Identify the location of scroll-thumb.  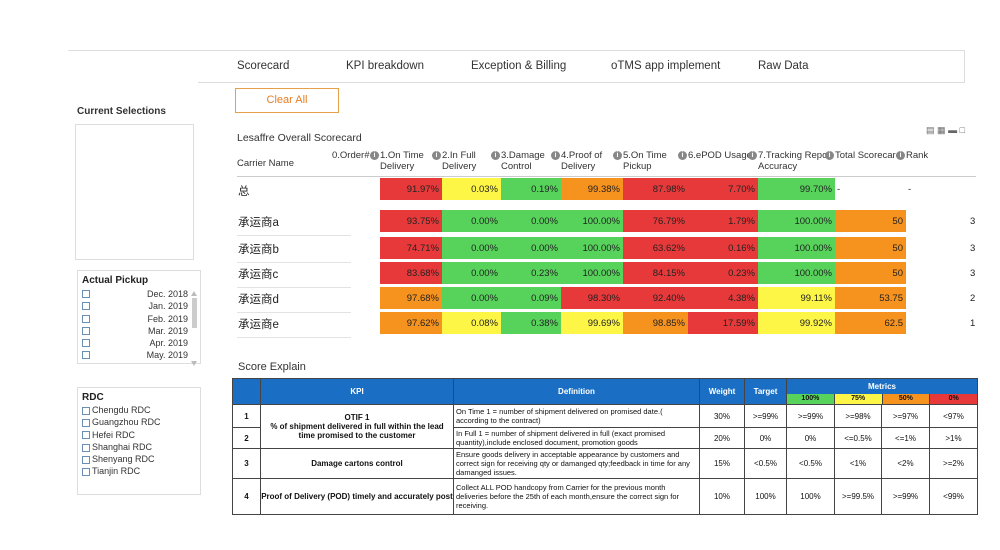
(194, 313).